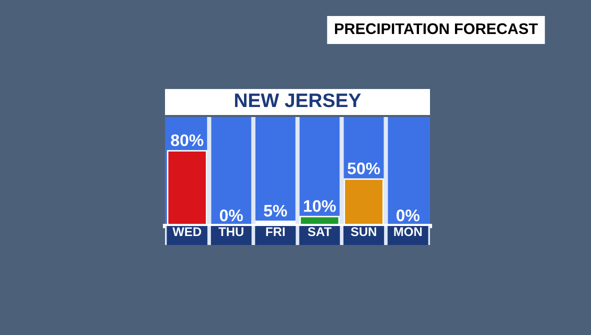  I want to click on data-label: 50%, so click(364, 168).